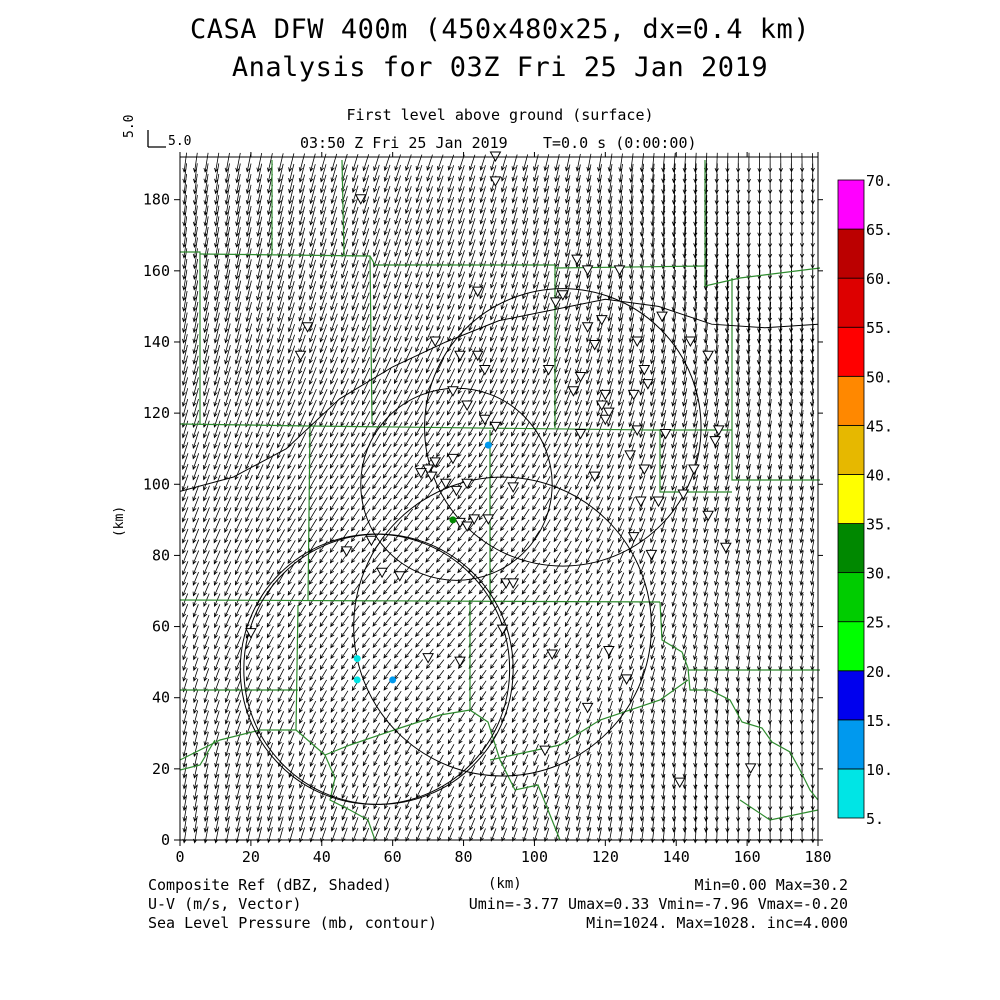  What do you see at coordinates (156, 342) in the screenshot?
I see `y-tick-label: 140` at bounding box center [156, 342].